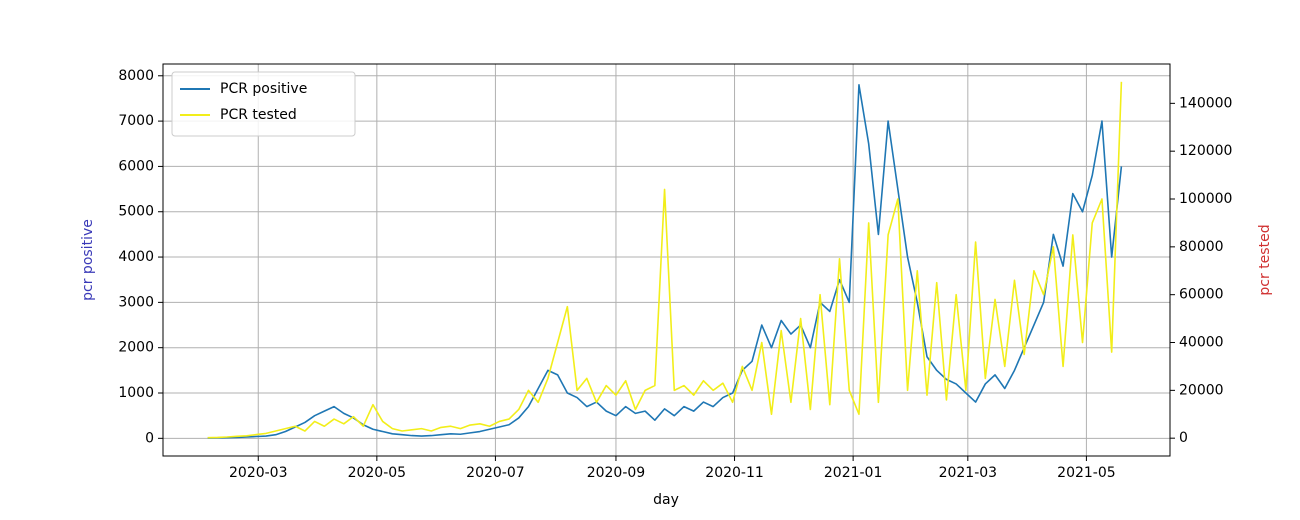 This screenshot has height=520, width=1300. Describe the element at coordinates (734, 473) in the screenshot. I see `x-tick-label: 2020-11` at that location.